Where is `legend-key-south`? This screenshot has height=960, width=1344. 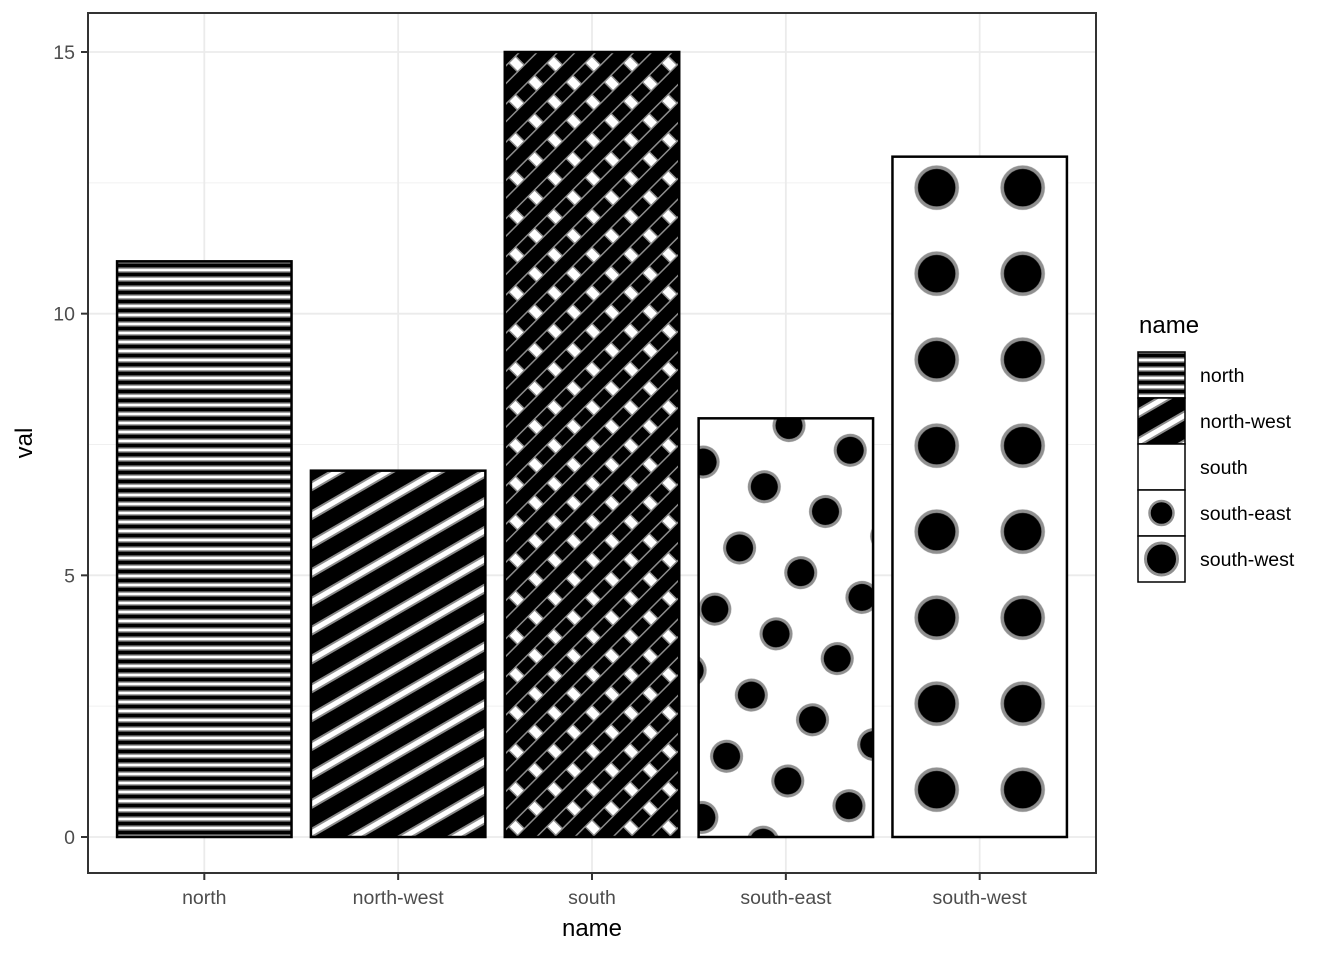
legend-key-south is located at coordinates (1161, 467).